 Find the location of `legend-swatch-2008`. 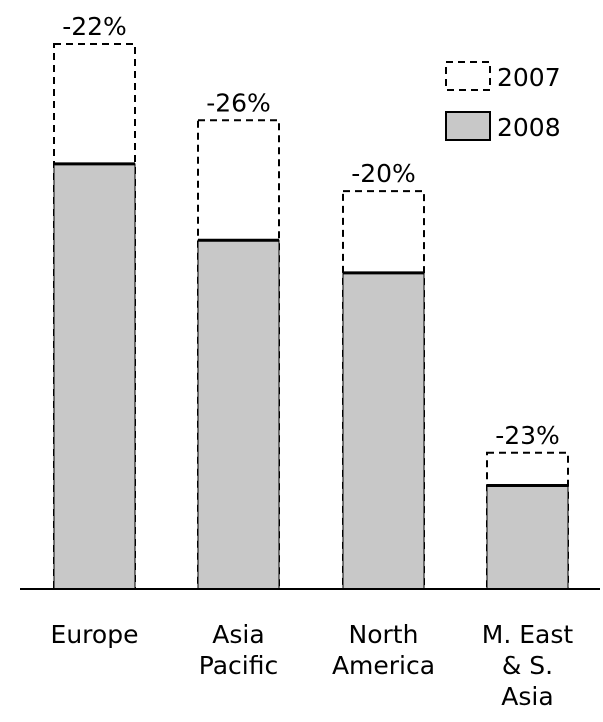

legend-swatch-2008 is located at coordinates (468, 126).